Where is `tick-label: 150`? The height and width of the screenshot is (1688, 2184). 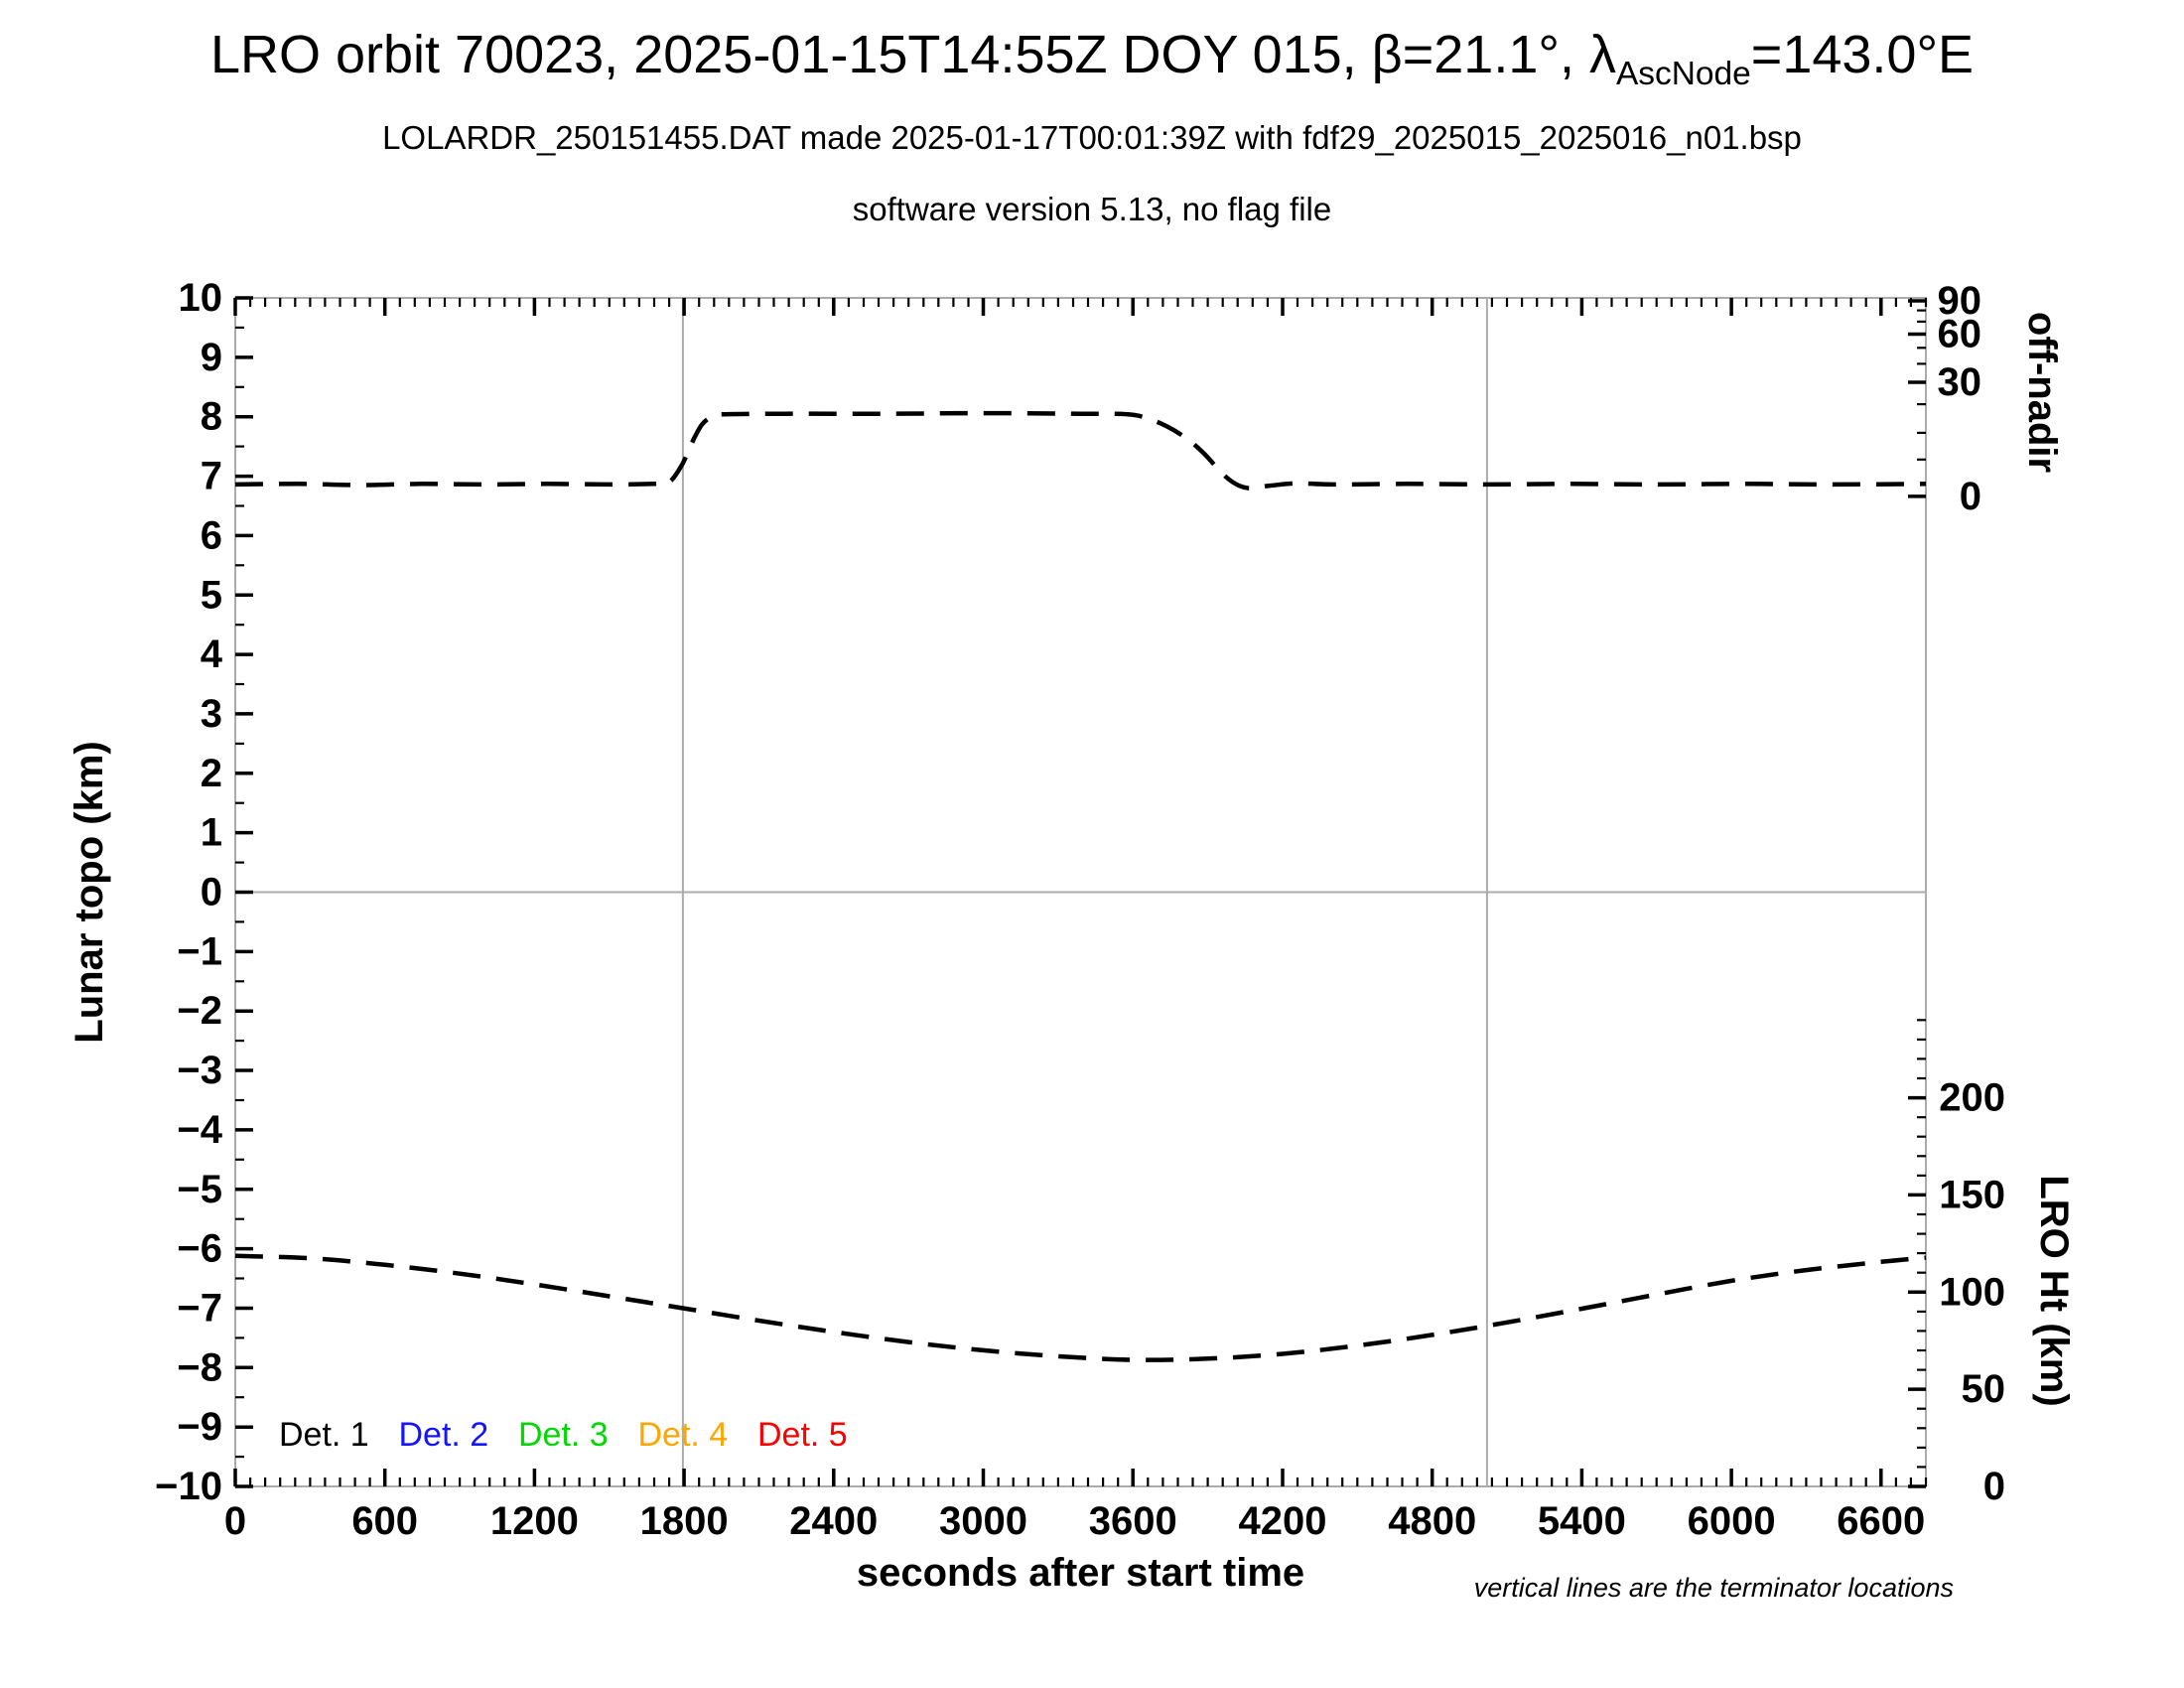
tick-label: 150 is located at coordinates (1972, 1194).